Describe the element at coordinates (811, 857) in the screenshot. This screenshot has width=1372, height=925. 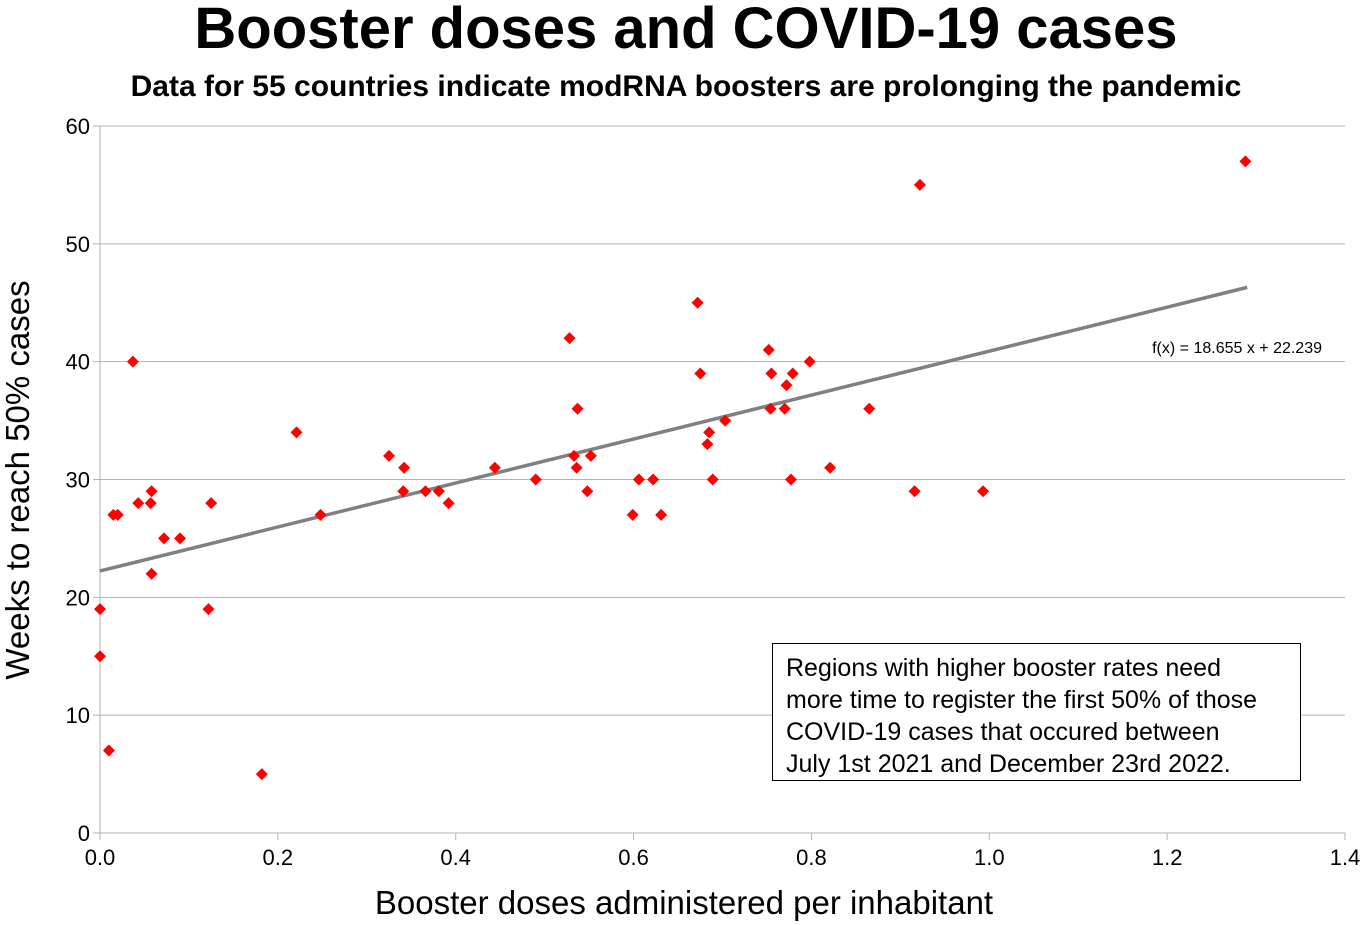
I see `x-tick-label: 0.8` at that location.